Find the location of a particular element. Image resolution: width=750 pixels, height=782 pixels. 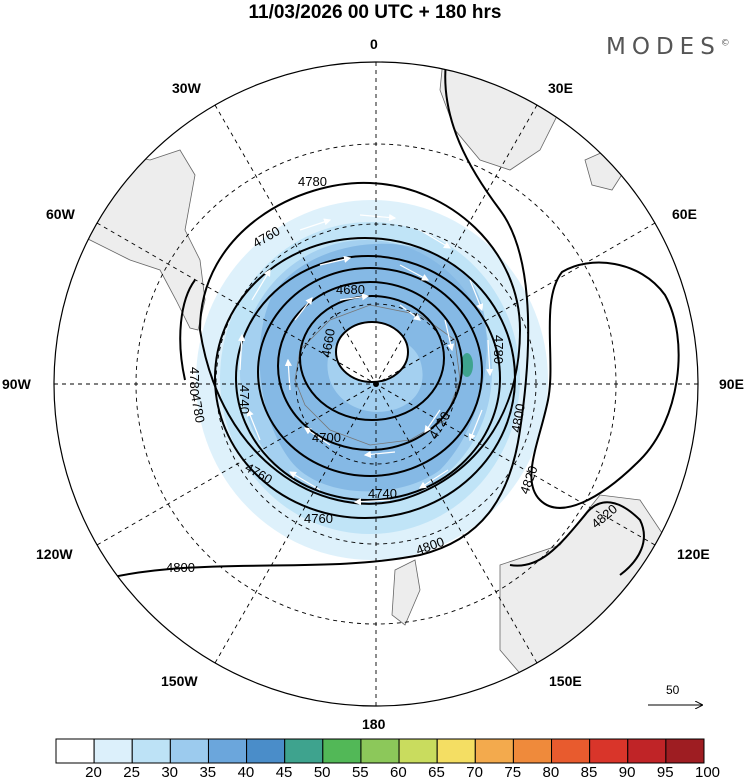

colorbar-label: 100 is located at coordinates (708, 772).